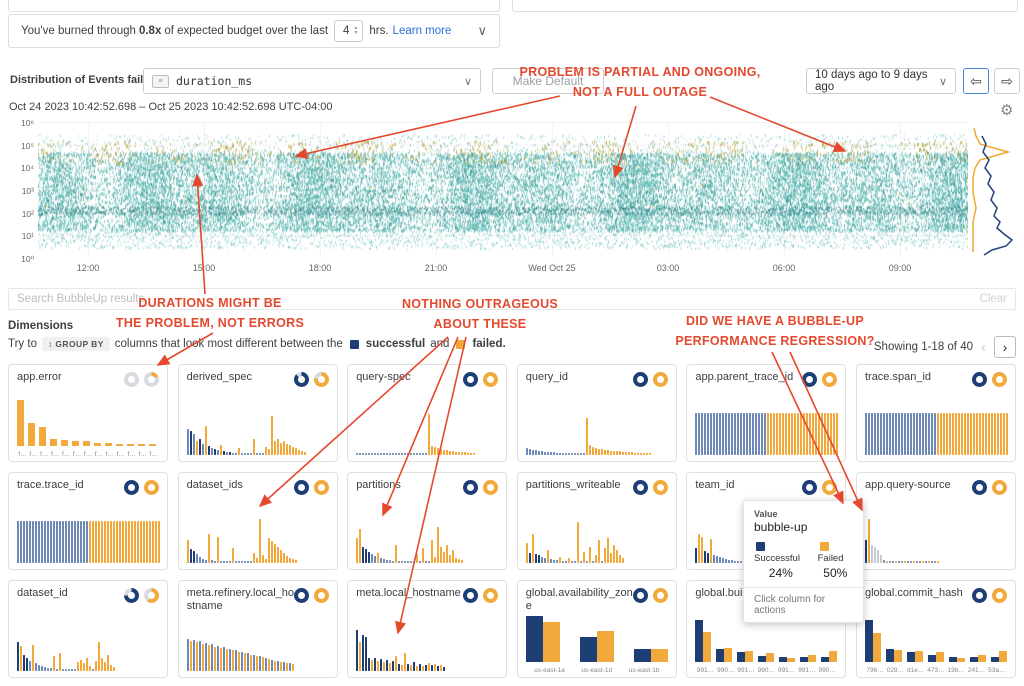 The width and height of the screenshot is (1024, 686). Describe the element at coordinates (512, 299) in the screenshot. I see `bubbleup-search-input: Search BubbleUp results Clear` at that location.